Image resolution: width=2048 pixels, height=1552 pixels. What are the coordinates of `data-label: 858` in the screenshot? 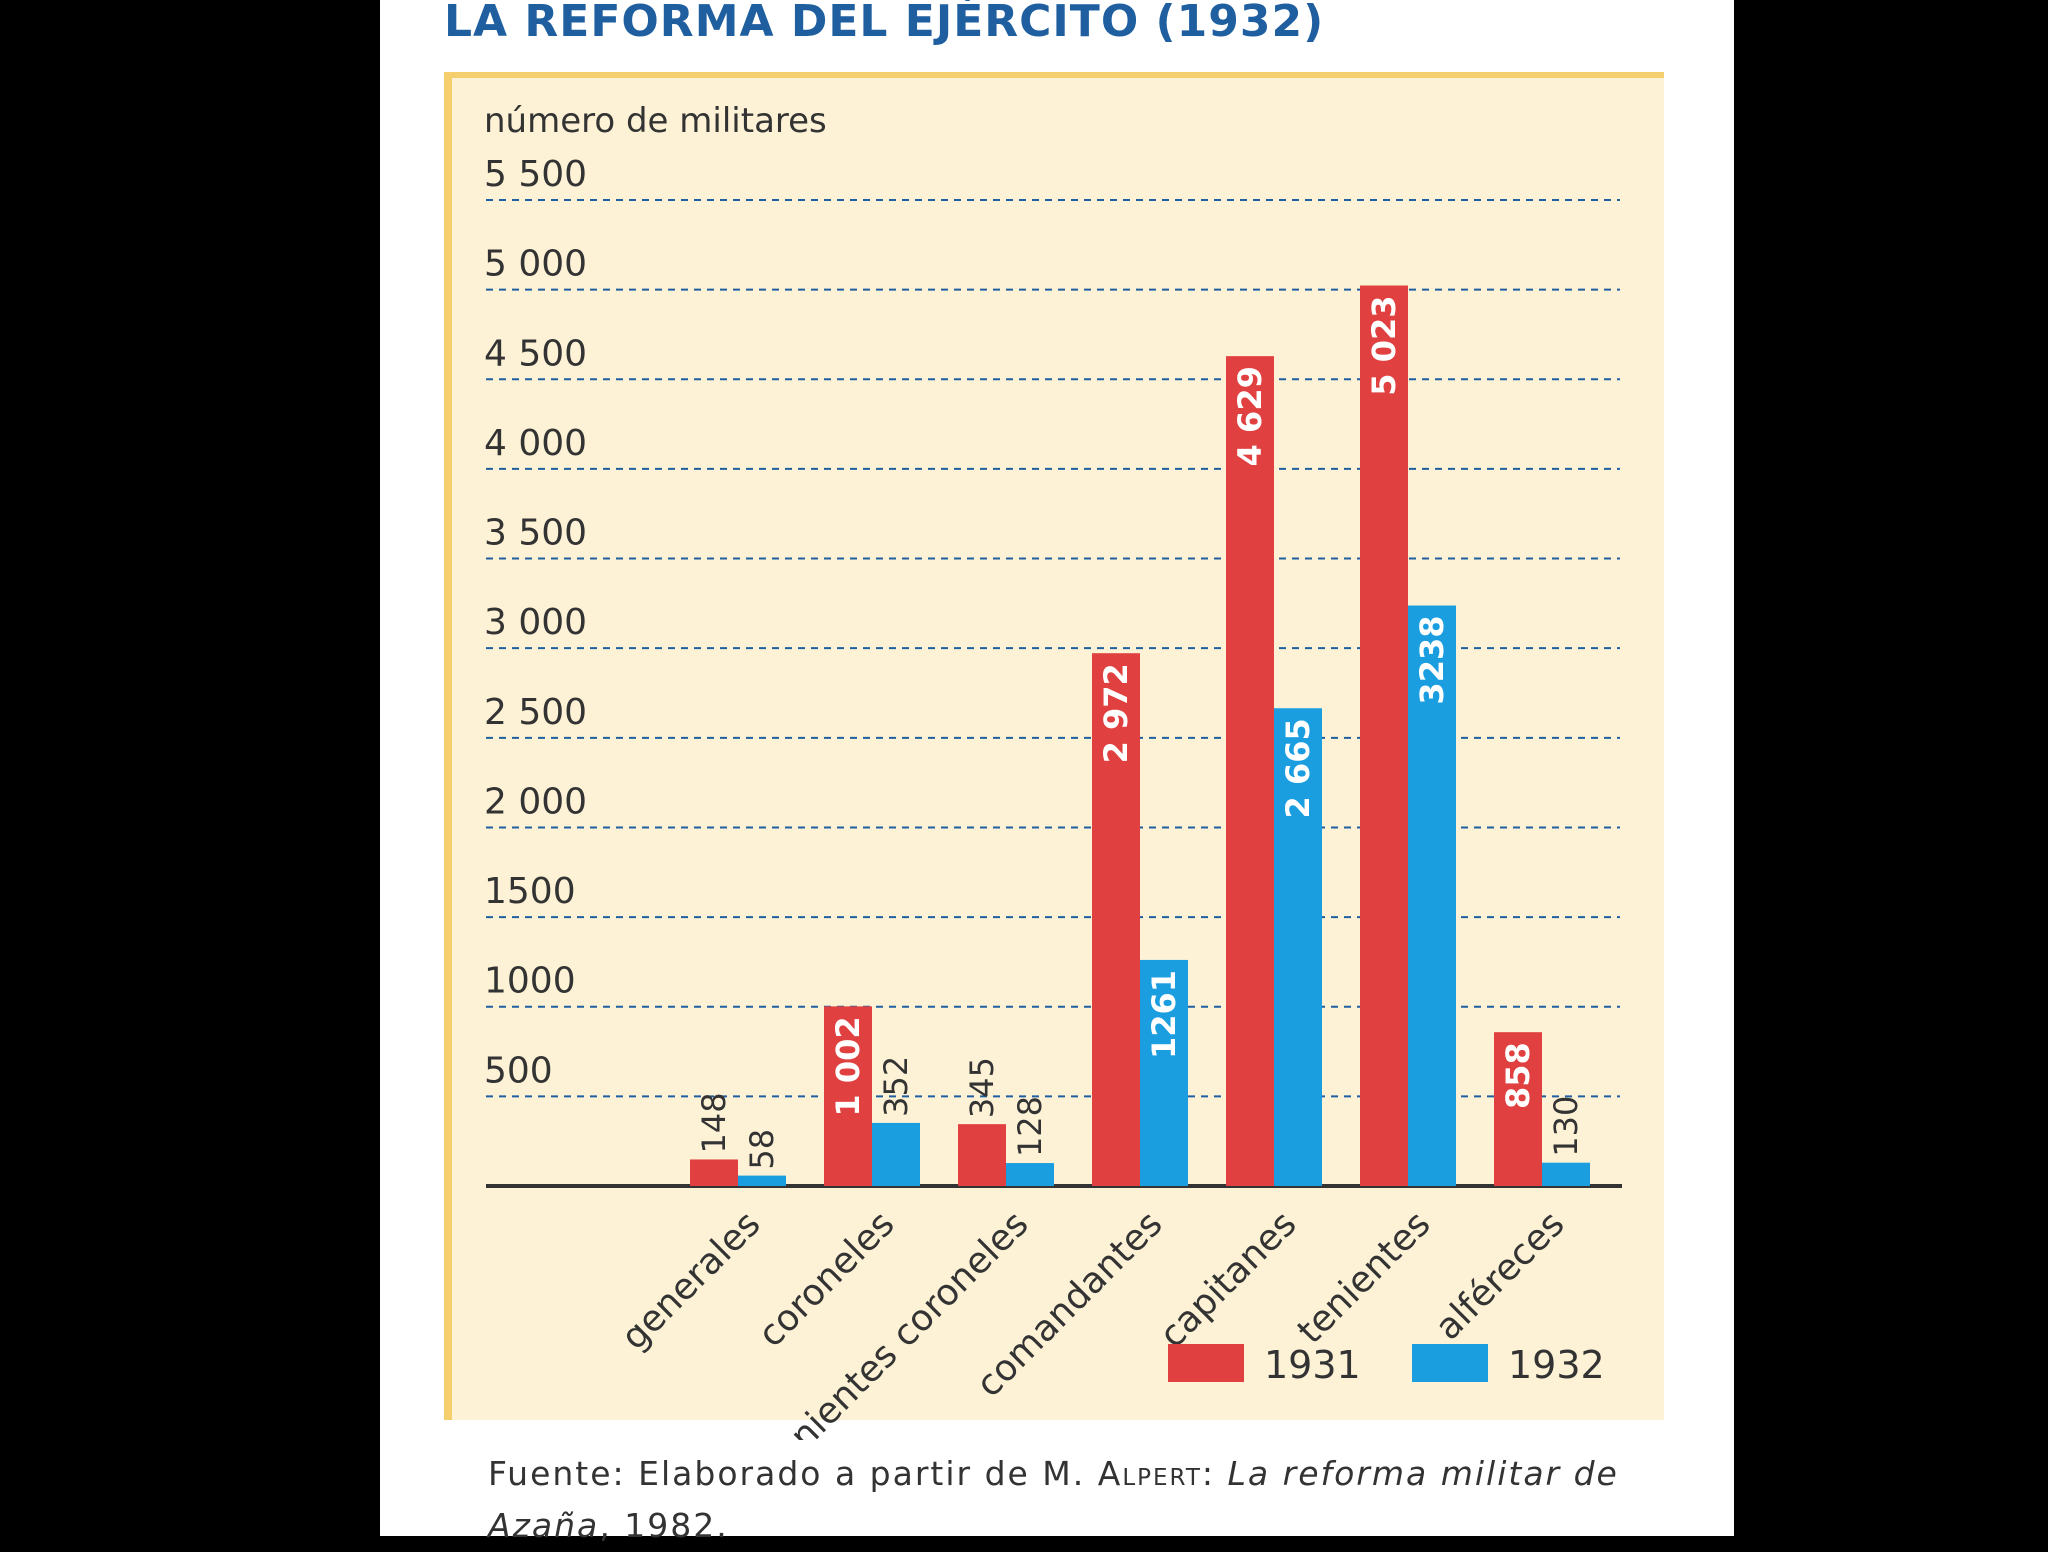 It's located at (1518, 1075).